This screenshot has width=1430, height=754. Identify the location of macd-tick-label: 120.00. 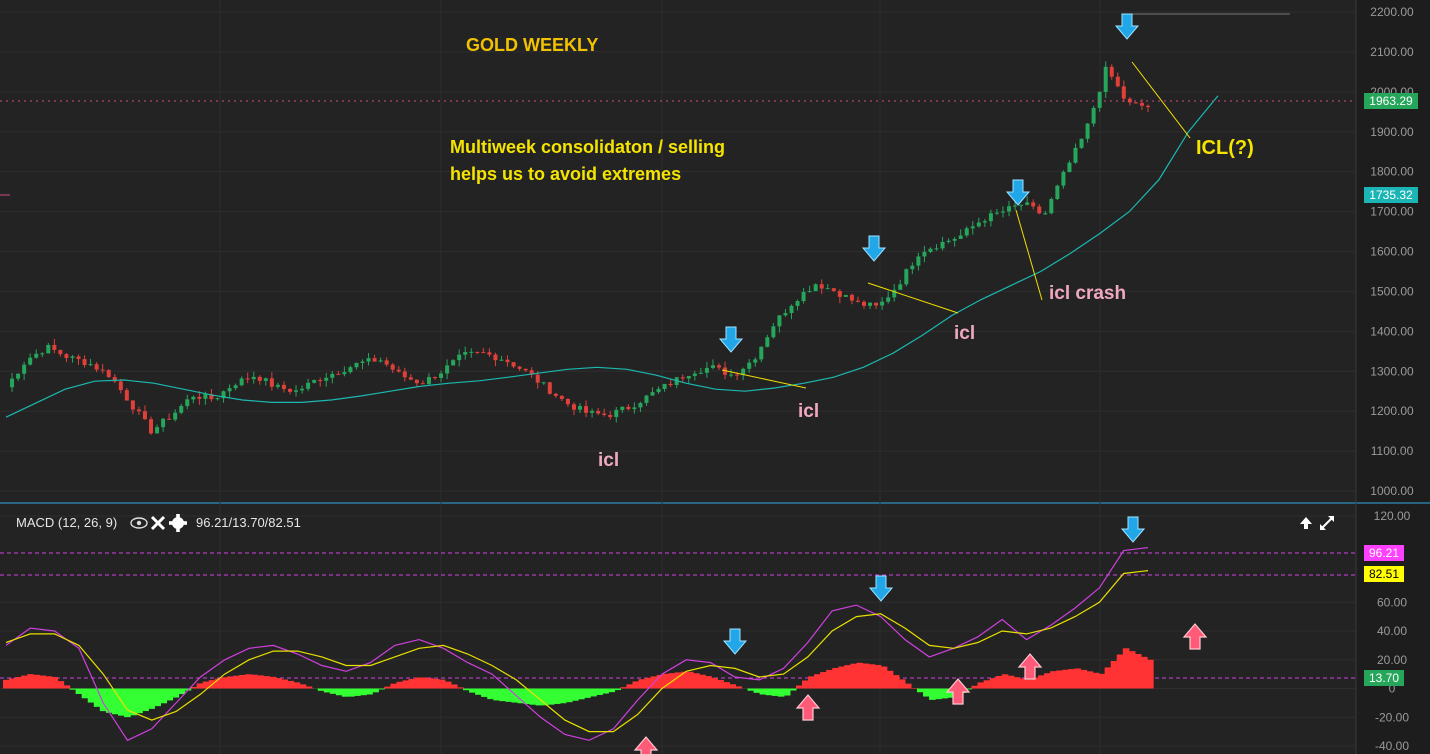
(1392, 516).